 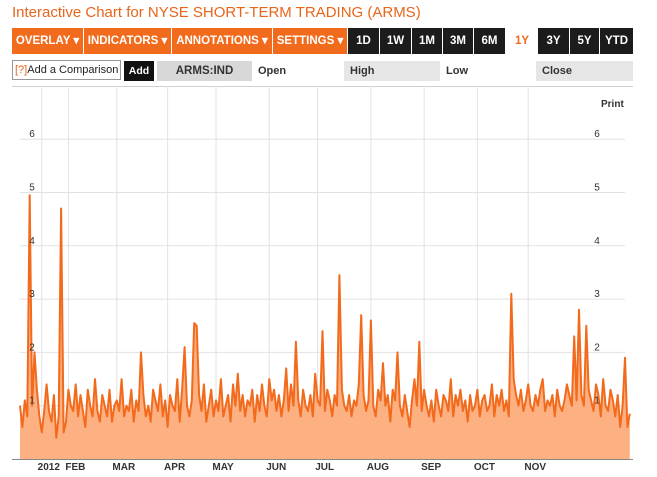 I want to click on y-tick-label-right: 3, so click(x=597, y=294).